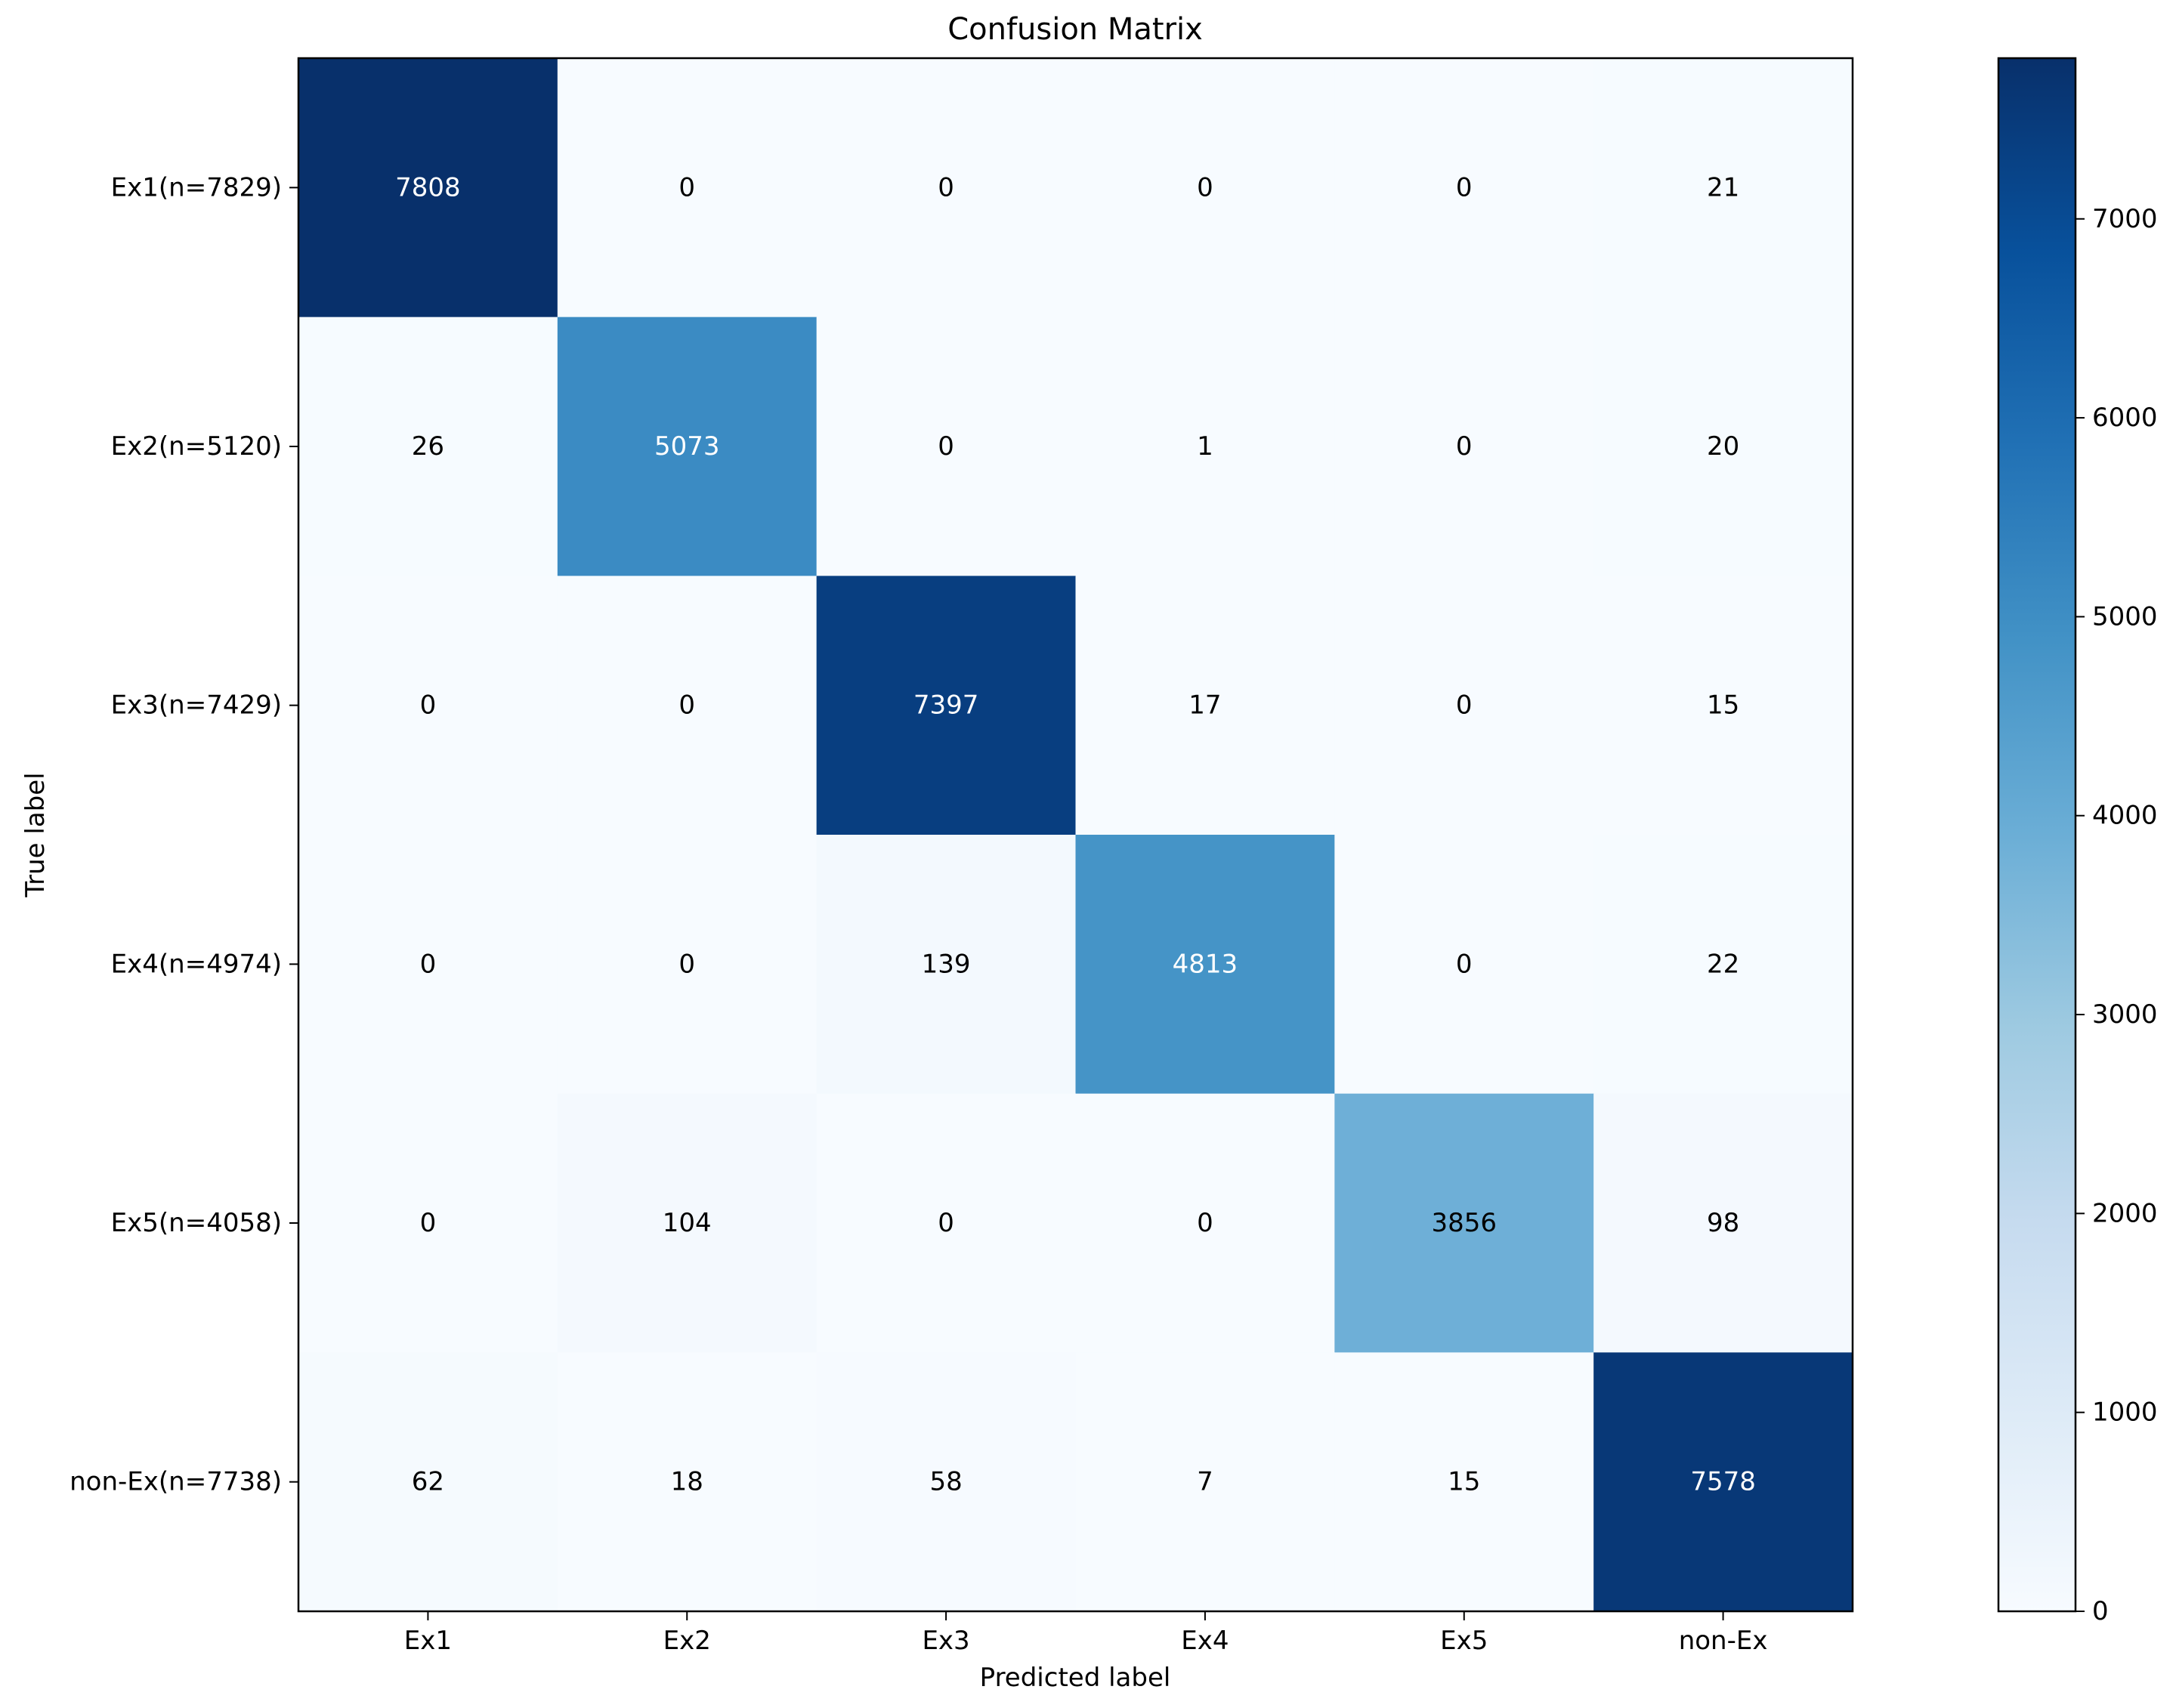 This screenshot has width=2176, height=1708. What do you see at coordinates (176, 1482) in the screenshot?
I see `y-tick-label: non-Ex(n=7738)` at bounding box center [176, 1482].